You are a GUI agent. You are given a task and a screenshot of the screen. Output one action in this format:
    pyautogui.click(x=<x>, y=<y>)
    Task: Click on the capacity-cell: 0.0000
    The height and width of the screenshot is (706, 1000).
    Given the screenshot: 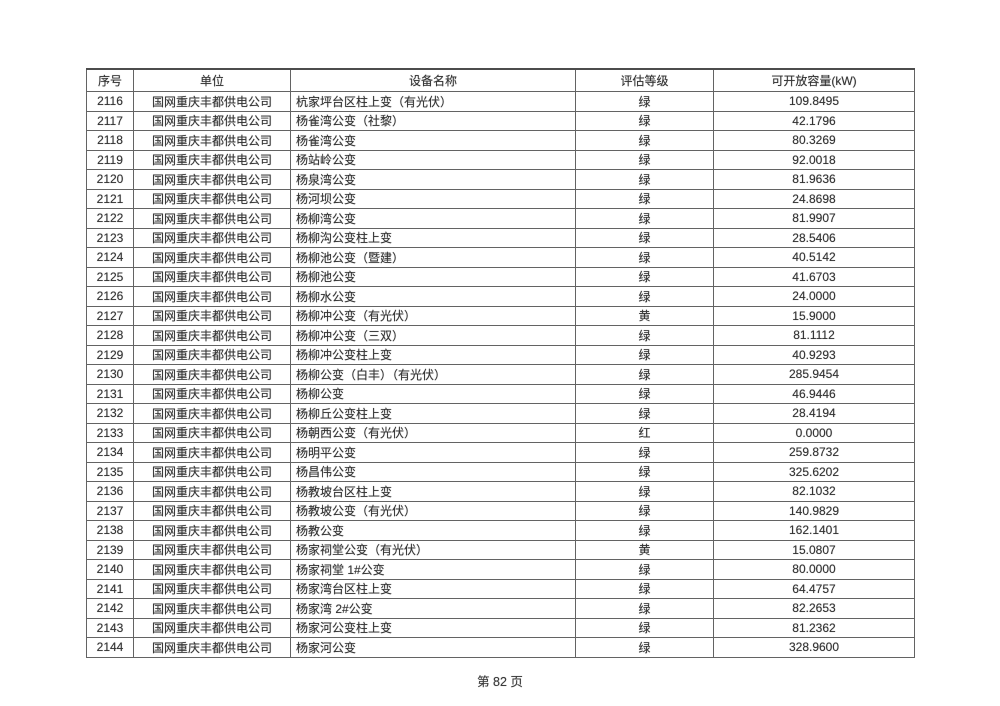 What is the action you would take?
    pyautogui.click(x=814, y=432)
    